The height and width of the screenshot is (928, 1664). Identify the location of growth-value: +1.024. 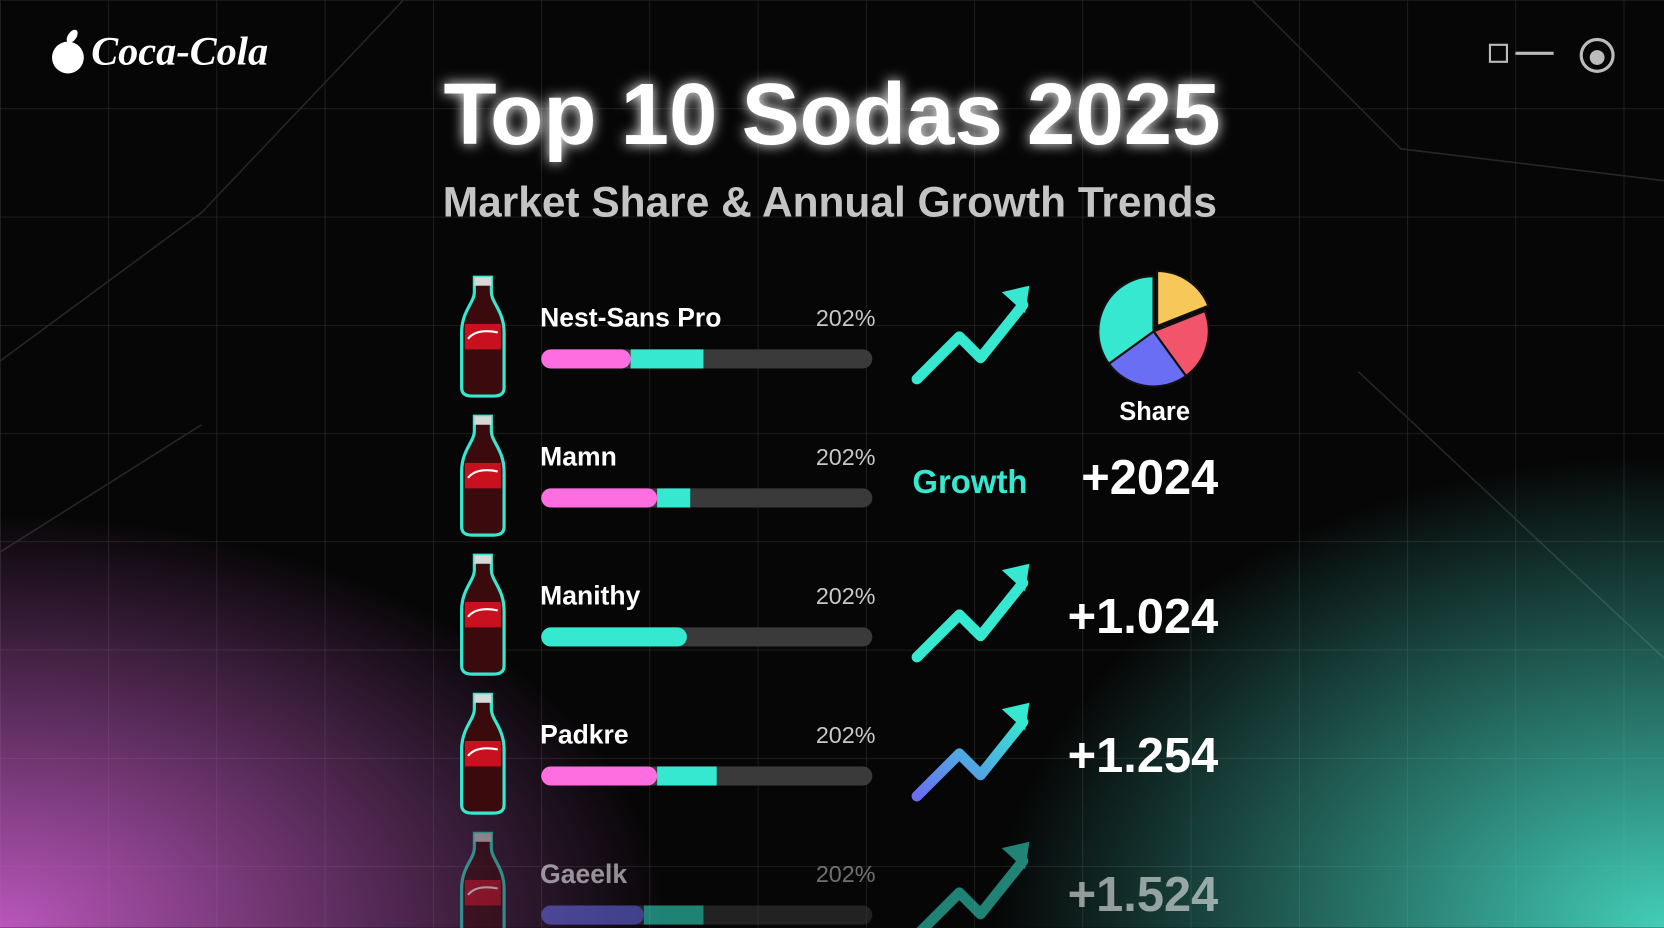
(1143, 617).